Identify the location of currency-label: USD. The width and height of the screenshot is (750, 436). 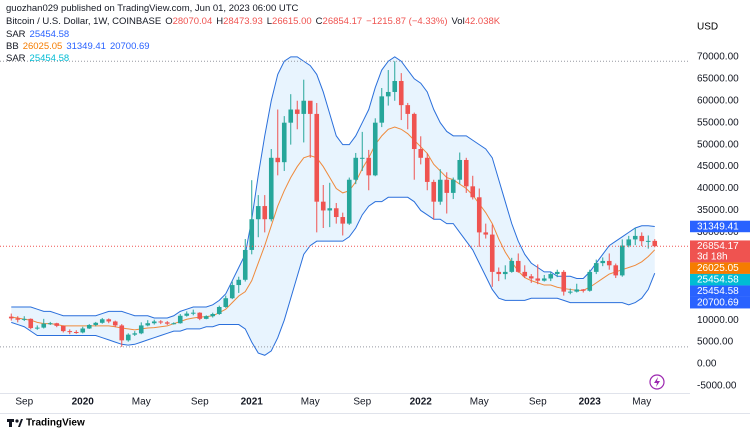
(707, 27).